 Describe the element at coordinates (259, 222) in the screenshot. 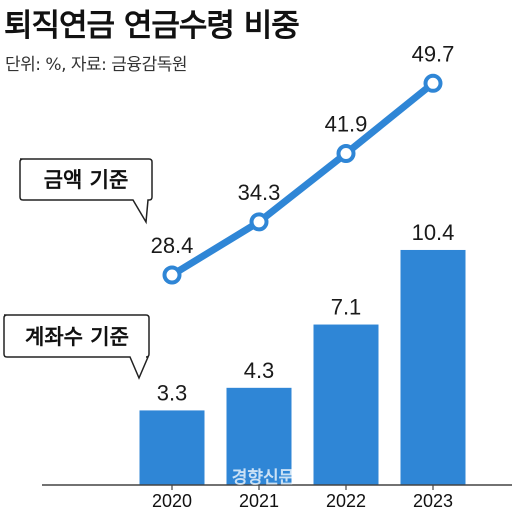

I see `line-point-2021` at that location.